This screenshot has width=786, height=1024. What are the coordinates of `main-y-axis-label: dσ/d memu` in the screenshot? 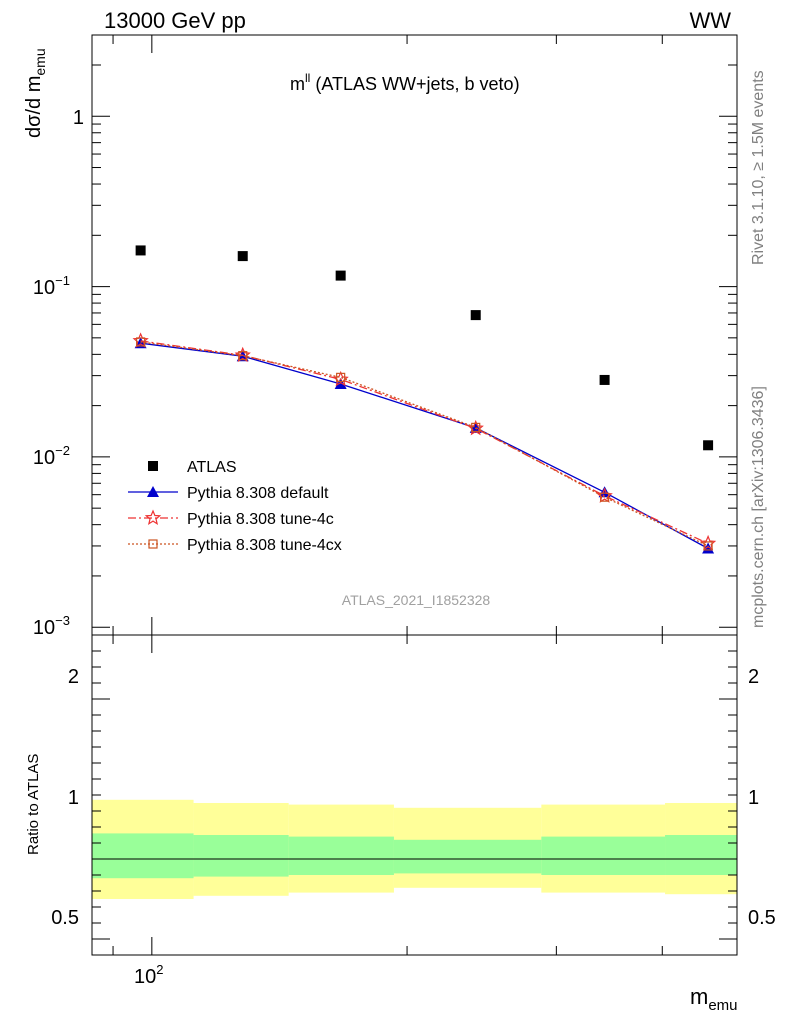 It's located at (35, 93).